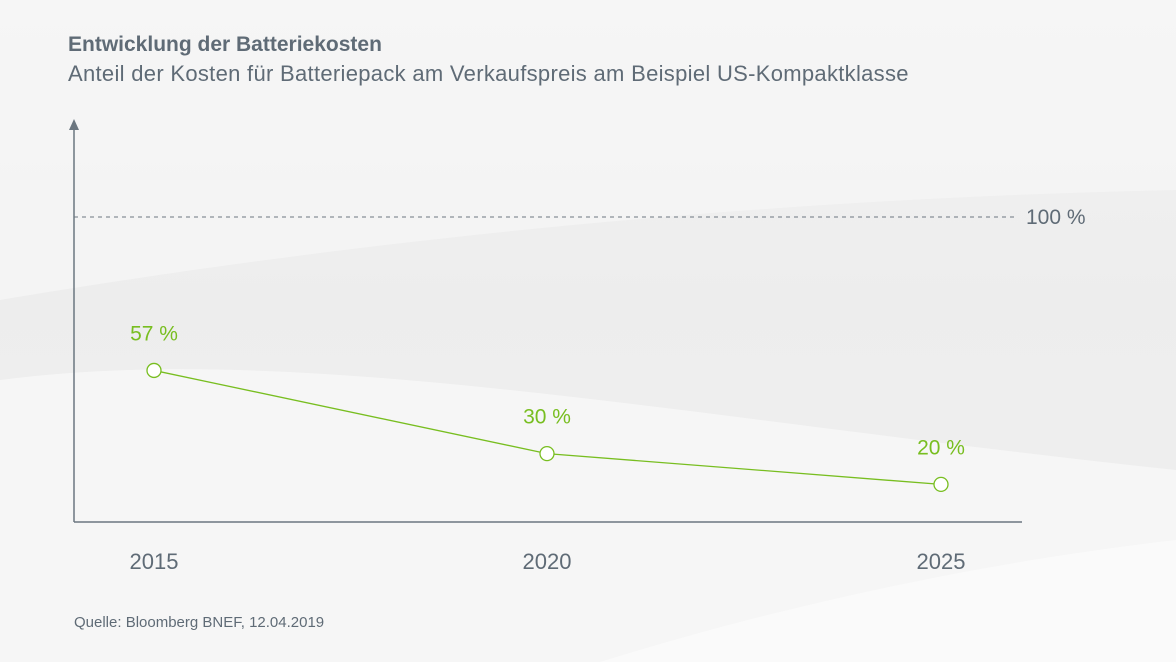  Describe the element at coordinates (154, 561) in the screenshot. I see `x-tick-label-2015: 2015` at that location.